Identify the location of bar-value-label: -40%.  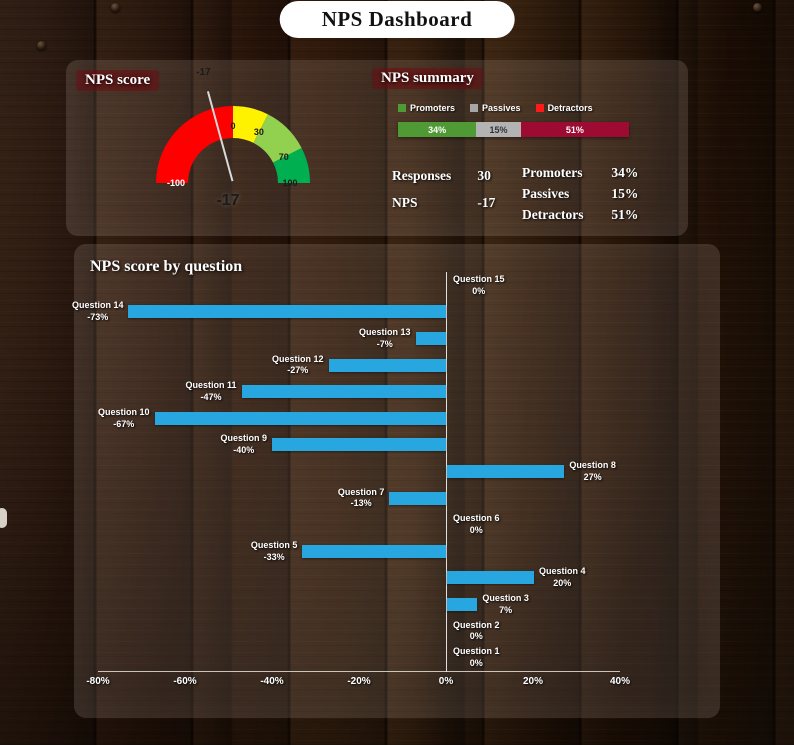
(244, 450).